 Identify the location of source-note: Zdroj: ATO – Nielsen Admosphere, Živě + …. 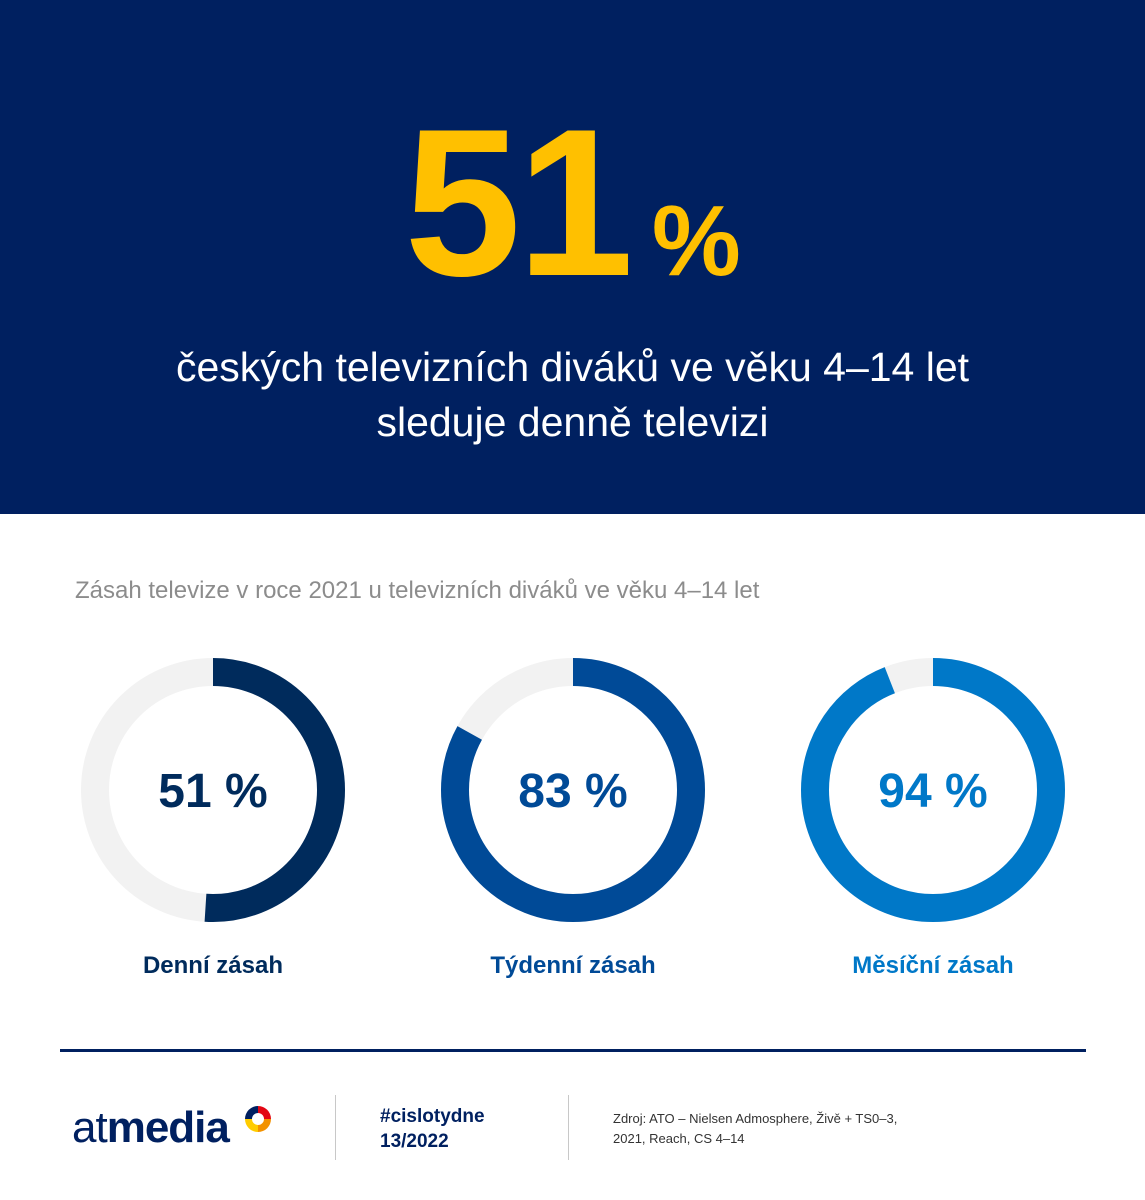
(773, 1129).